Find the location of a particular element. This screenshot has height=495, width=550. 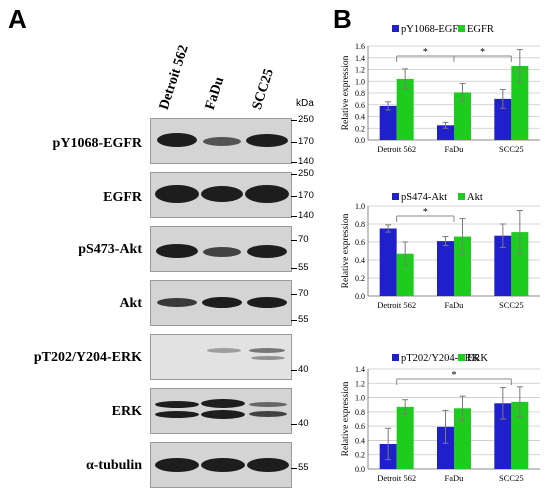

x-tick-label: SCC25 is located at coordinates (511, 478).